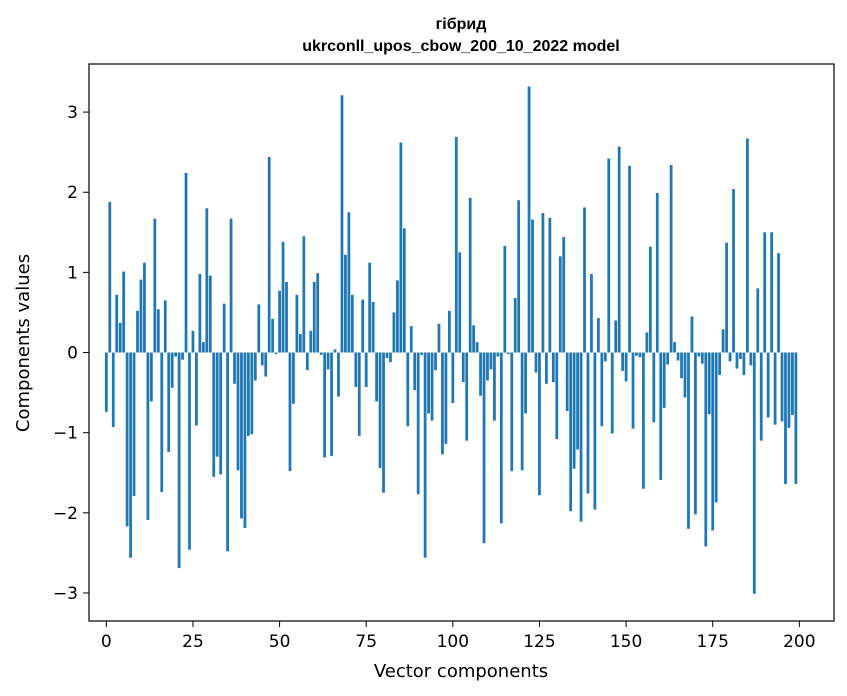 This screenshot has width=847, height=696. Describe the element at coordinates (72, 354) in the screenshot. I see `y-tick-label: 0` at that location.